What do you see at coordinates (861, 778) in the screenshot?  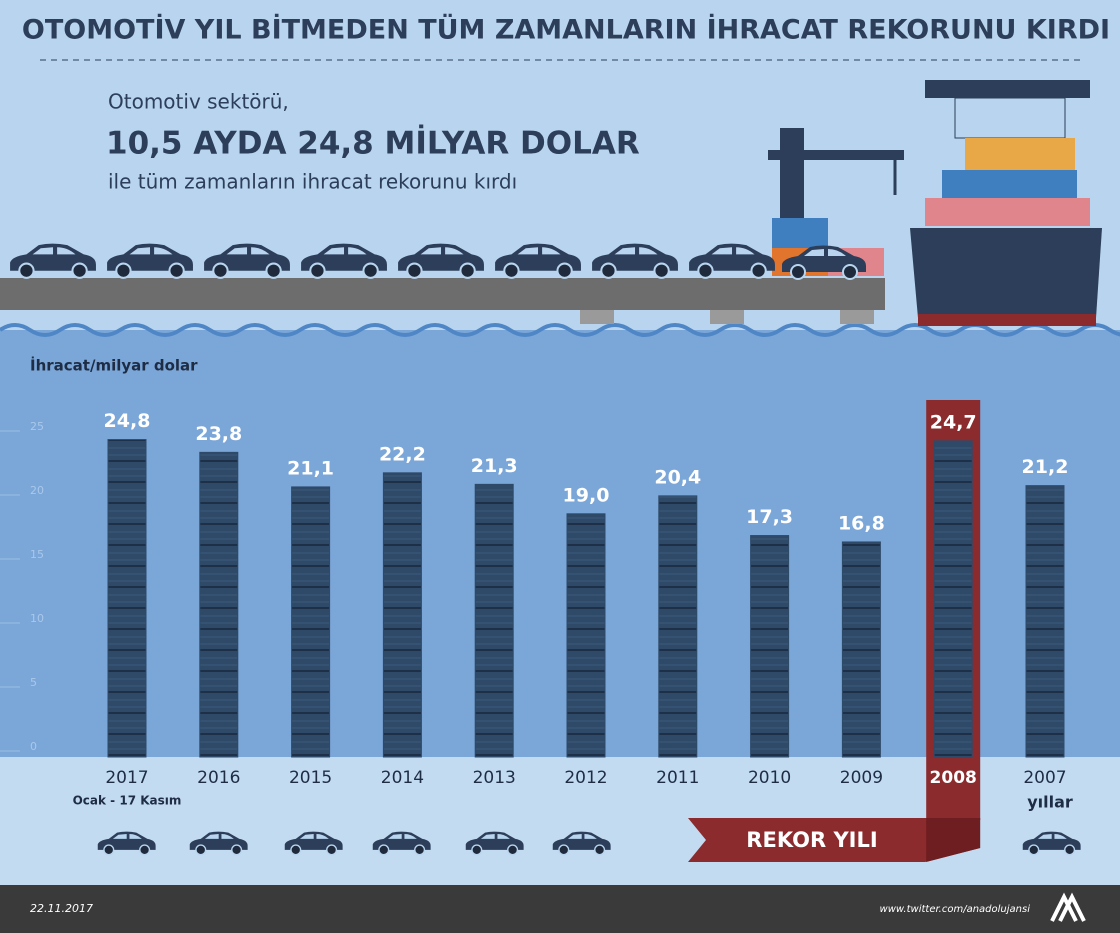 I see `x-tick-label: 2009` at bounding box center [861, 778].